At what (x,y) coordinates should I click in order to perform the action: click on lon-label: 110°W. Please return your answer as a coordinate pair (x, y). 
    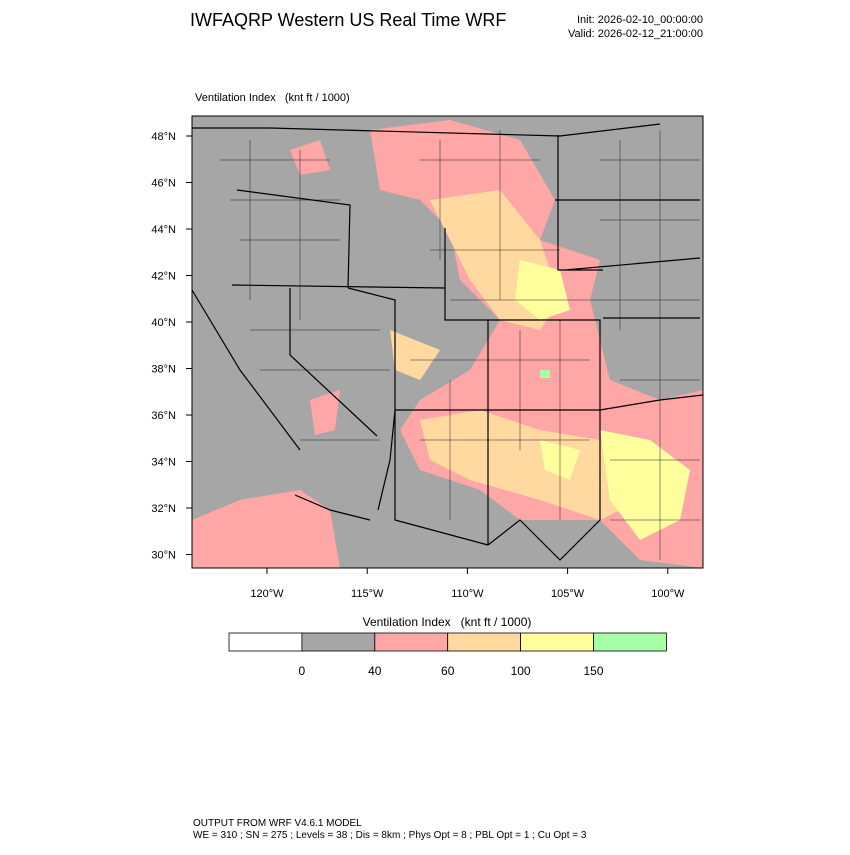
    Looking at the image, I should click on (467, 594).